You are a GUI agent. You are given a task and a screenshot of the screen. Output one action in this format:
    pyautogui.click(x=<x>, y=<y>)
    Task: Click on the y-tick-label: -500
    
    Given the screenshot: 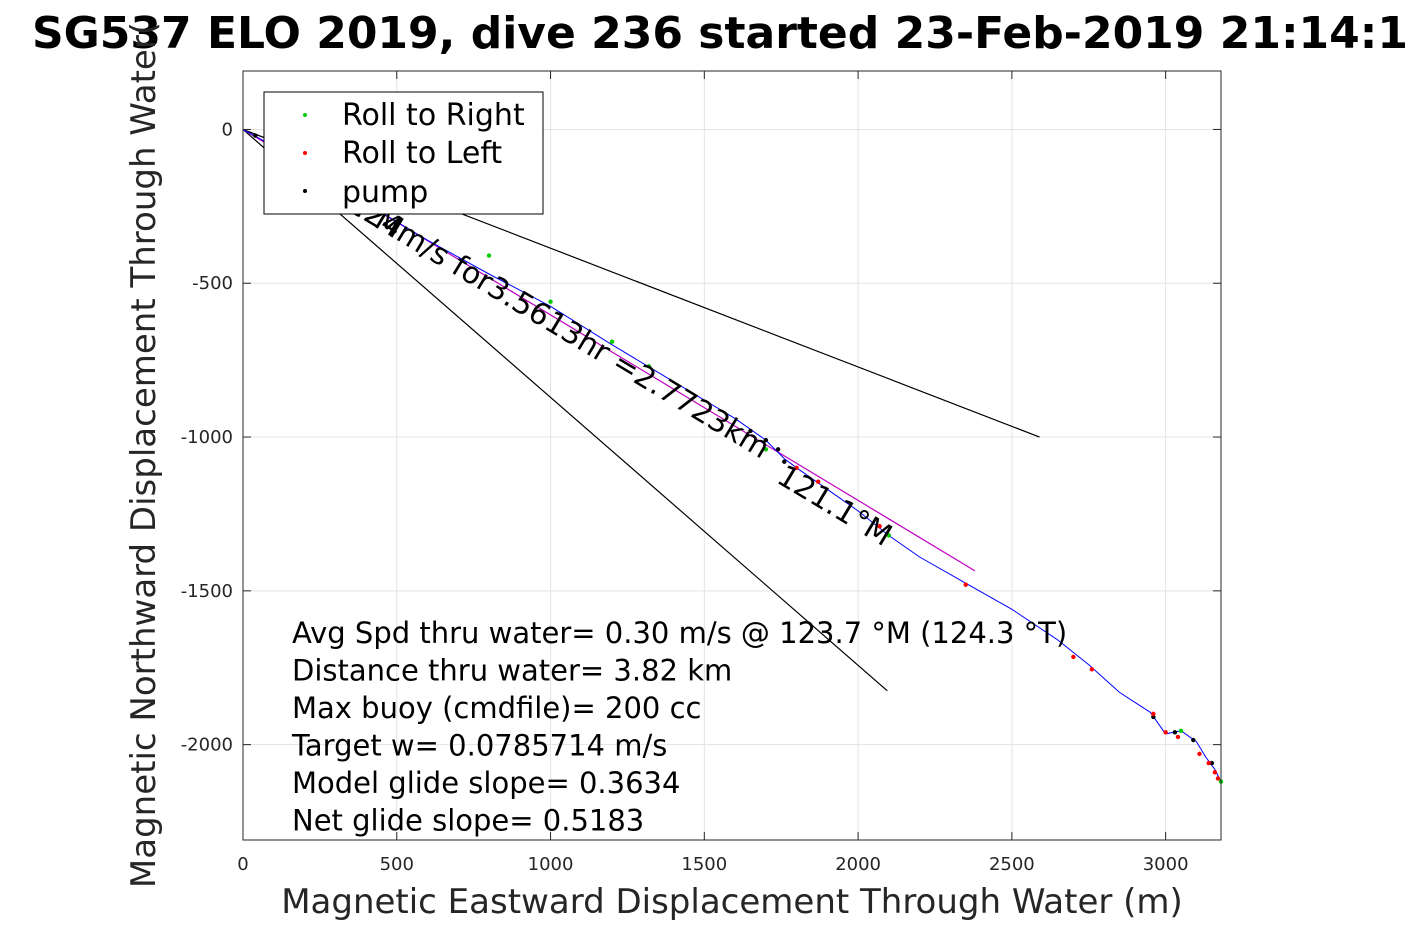 What is the action you would take?
    pyautogui.click(x=212, y=283)
    